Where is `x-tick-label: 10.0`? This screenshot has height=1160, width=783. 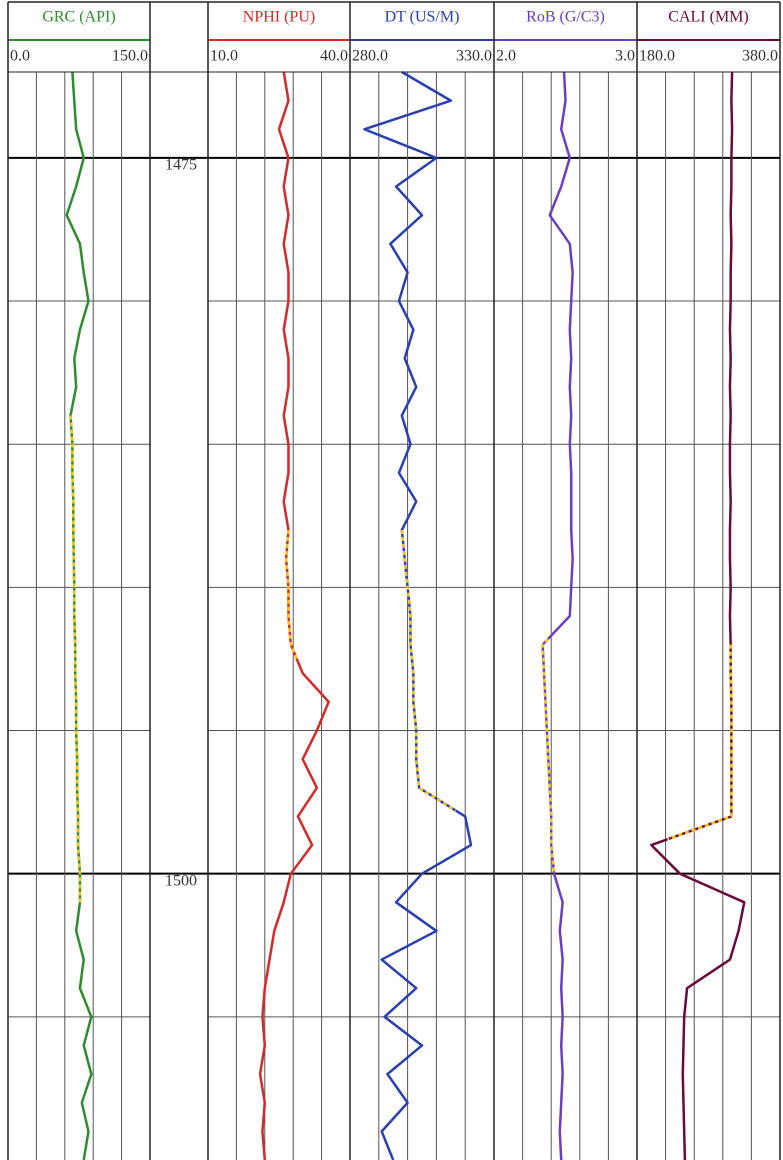 x-tick-label: 10.0 is located at coordinates (224, 56).